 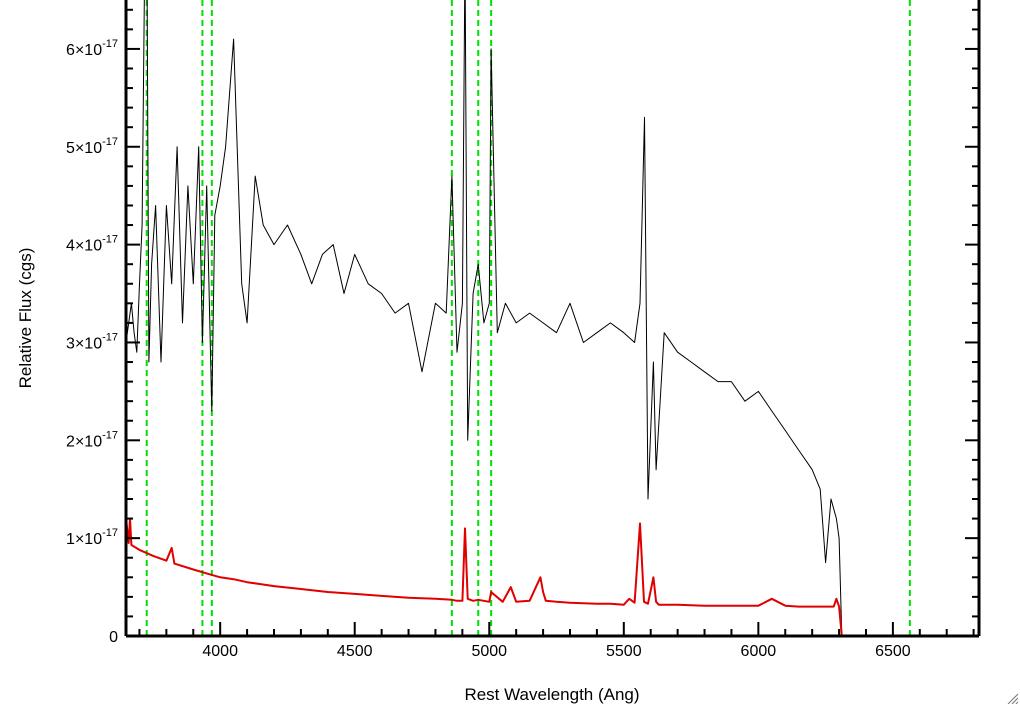 What do you see at coordinates (113, 637) in the screenshot?
I see `y-tick-label-0: 0` at bounding box center [113, 637].